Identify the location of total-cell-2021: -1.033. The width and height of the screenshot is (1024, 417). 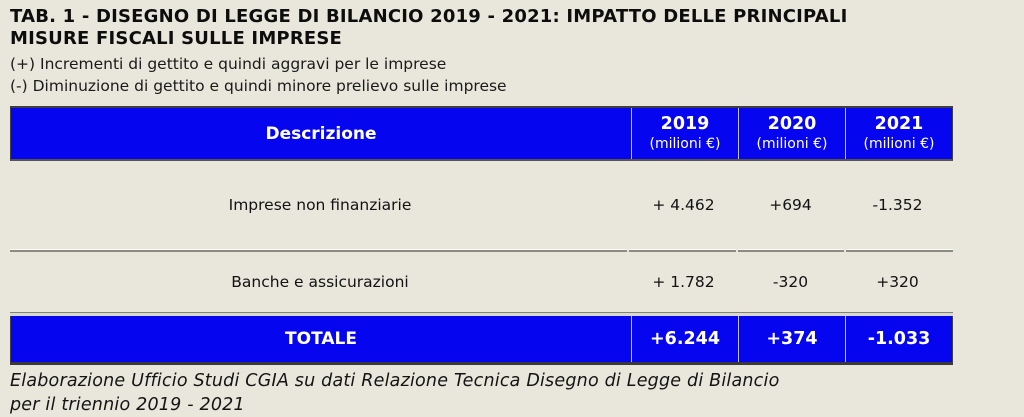
(898, 339).